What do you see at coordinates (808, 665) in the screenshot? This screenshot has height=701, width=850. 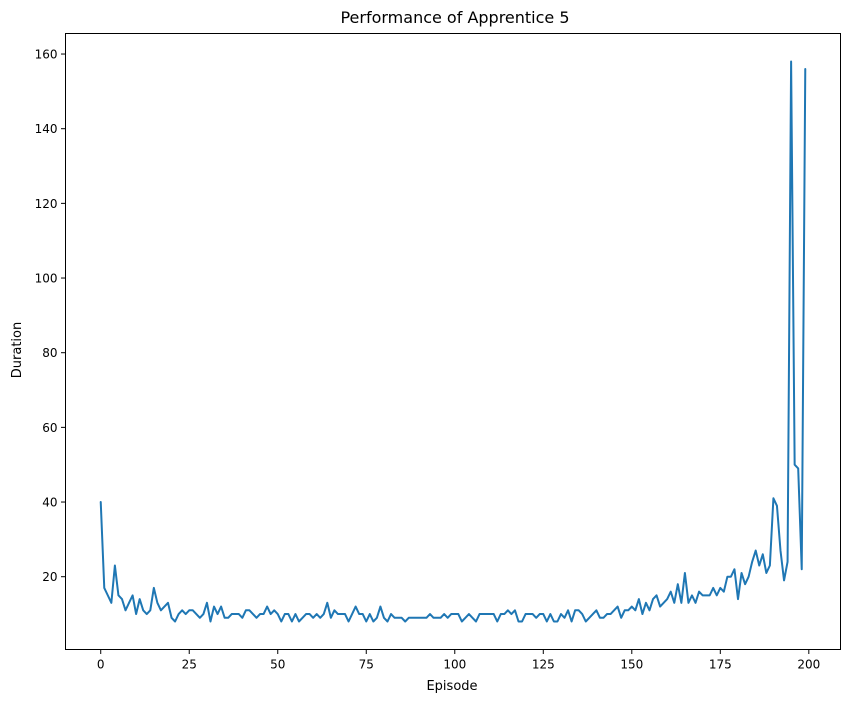 I see `x-tick-label: 200` at bounding box center [808, 665].